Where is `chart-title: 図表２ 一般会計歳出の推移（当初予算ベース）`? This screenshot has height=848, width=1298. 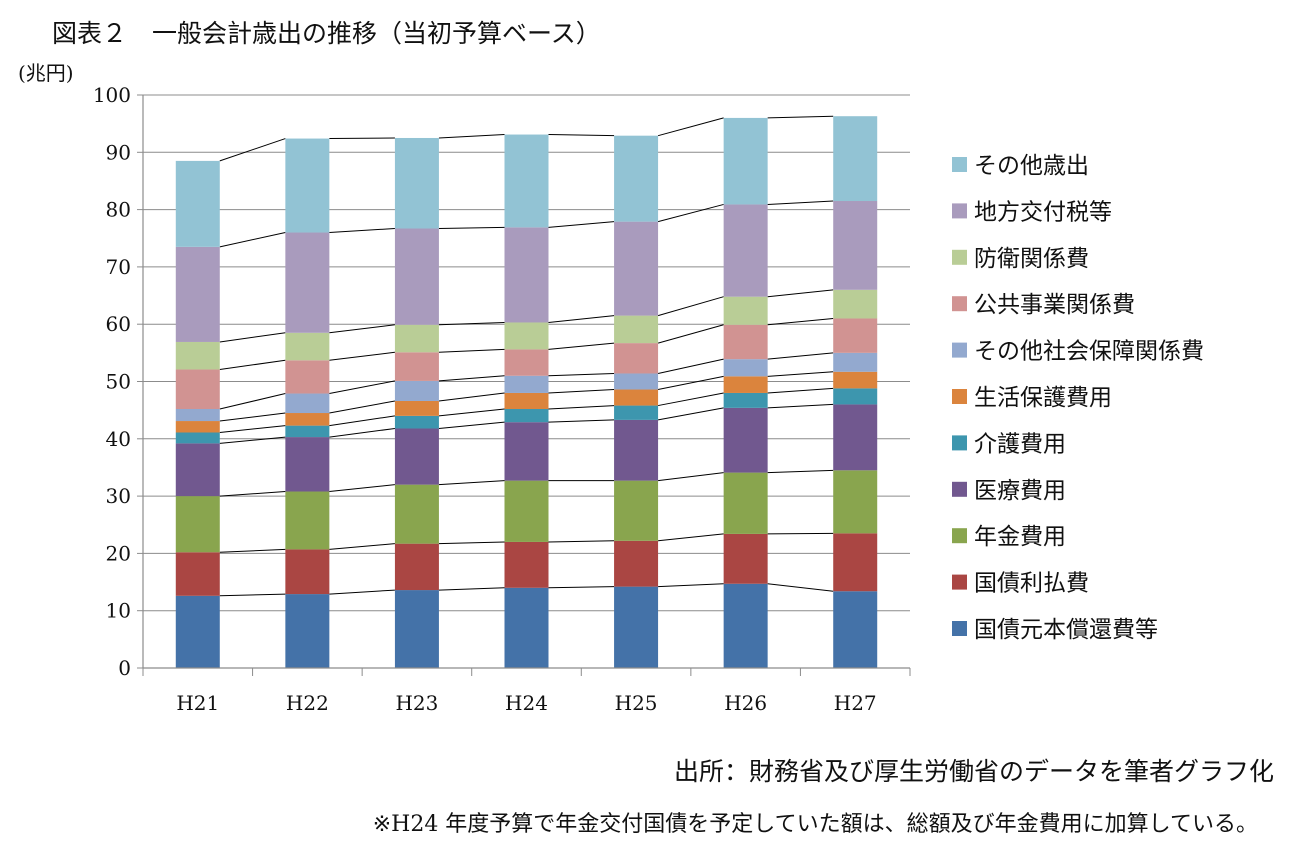
chart-title: 図表２ 一般会計歳出の推移（当初予算ベース） is located at coordinates (326, 33).